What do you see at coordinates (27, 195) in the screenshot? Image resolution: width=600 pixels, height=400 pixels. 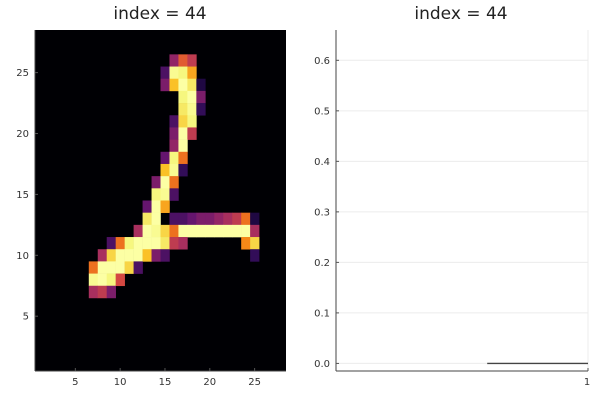 I see `heatmap-y-ticks: 5 10 15 20 25` at bounding box center [27, 195].